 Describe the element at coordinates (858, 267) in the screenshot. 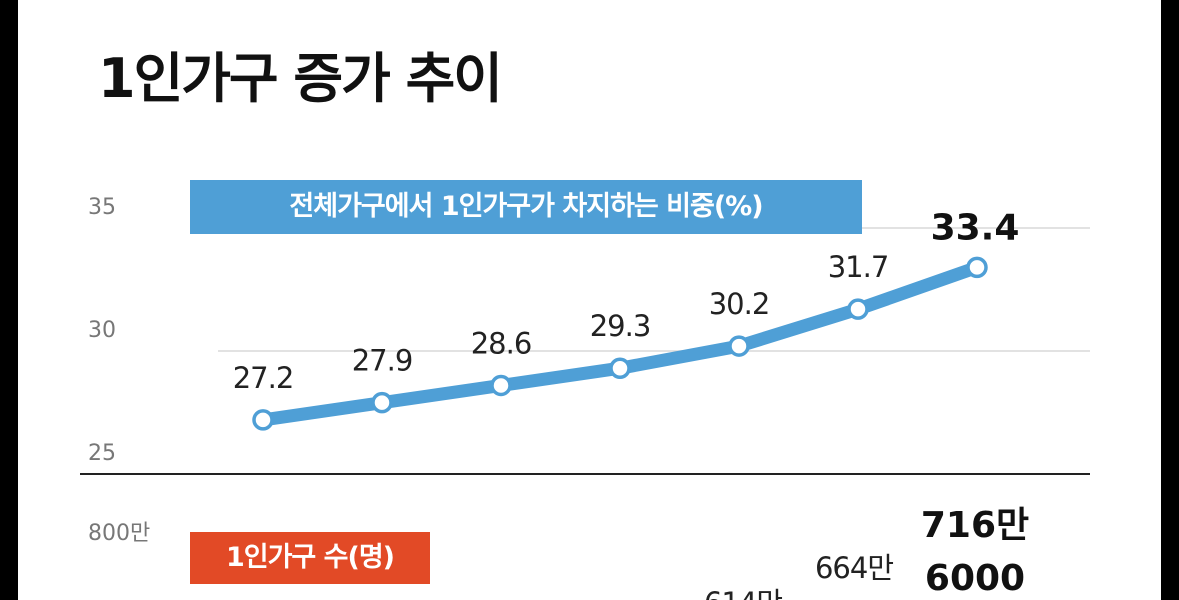

I see `data-label: 31.7` at that location.